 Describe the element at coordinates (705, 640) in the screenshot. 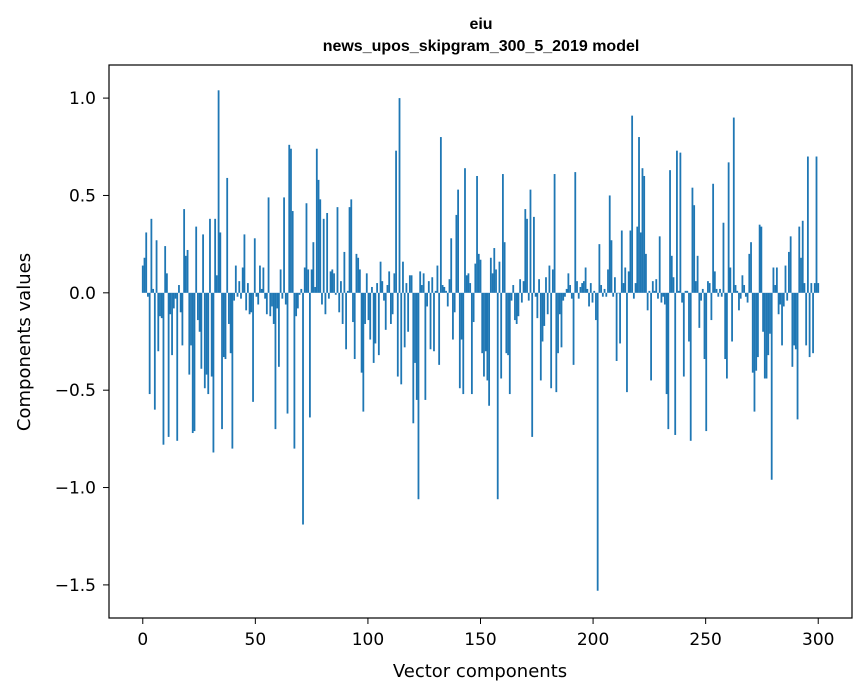

I see `x-tick-label: 250` at that location.